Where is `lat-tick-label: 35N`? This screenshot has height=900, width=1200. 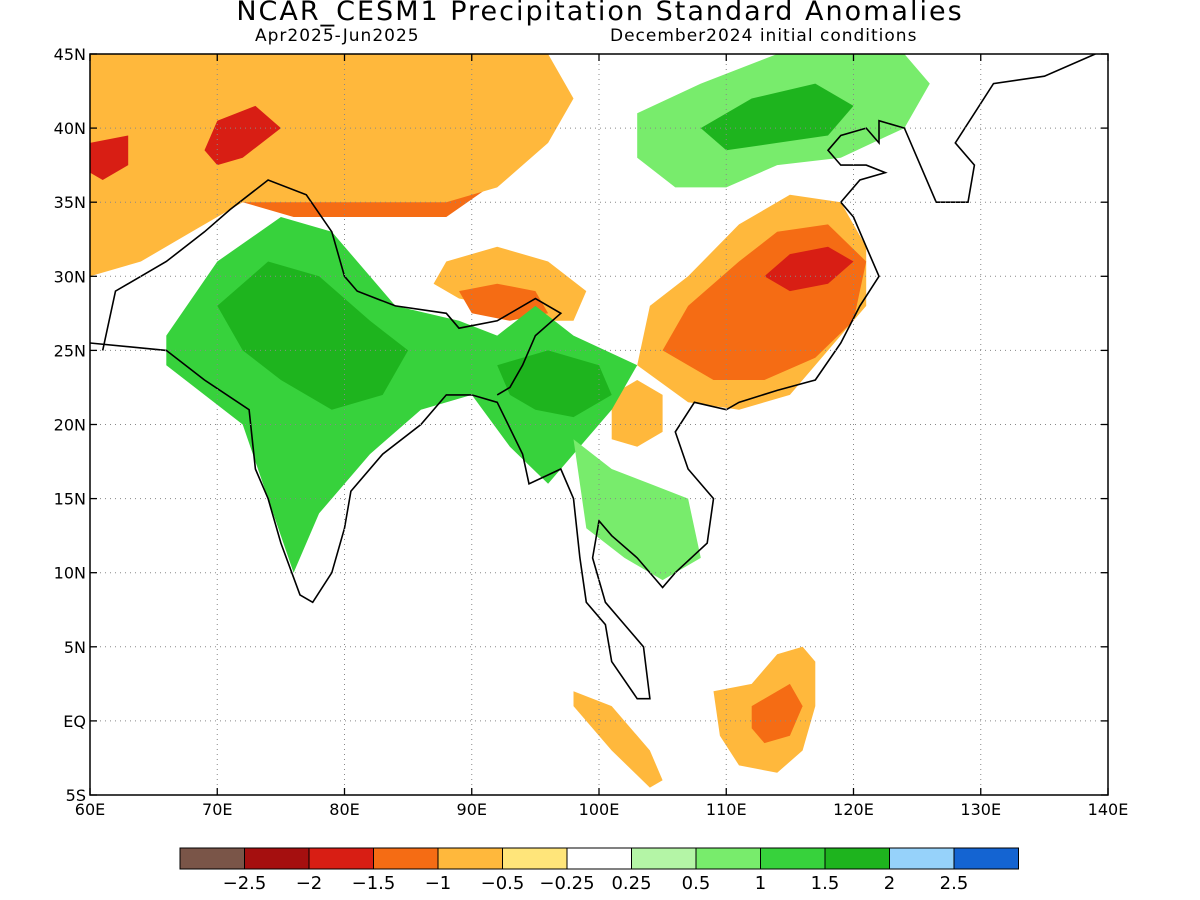 lat-tick-label: 35N is located at coordinates (70, 202).